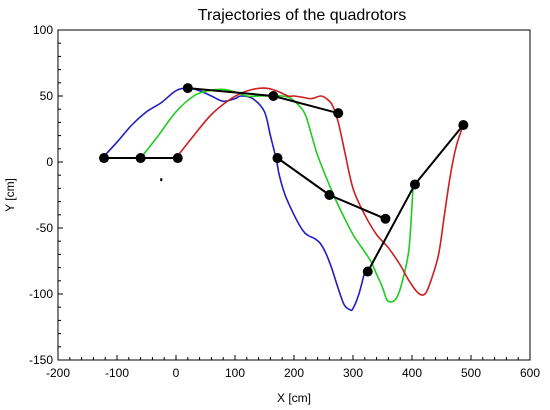 The image size is (550, 410). Describe the element at coordinates (353, 373) in the screenshot. I see `x-tick-label: 300` at that location.